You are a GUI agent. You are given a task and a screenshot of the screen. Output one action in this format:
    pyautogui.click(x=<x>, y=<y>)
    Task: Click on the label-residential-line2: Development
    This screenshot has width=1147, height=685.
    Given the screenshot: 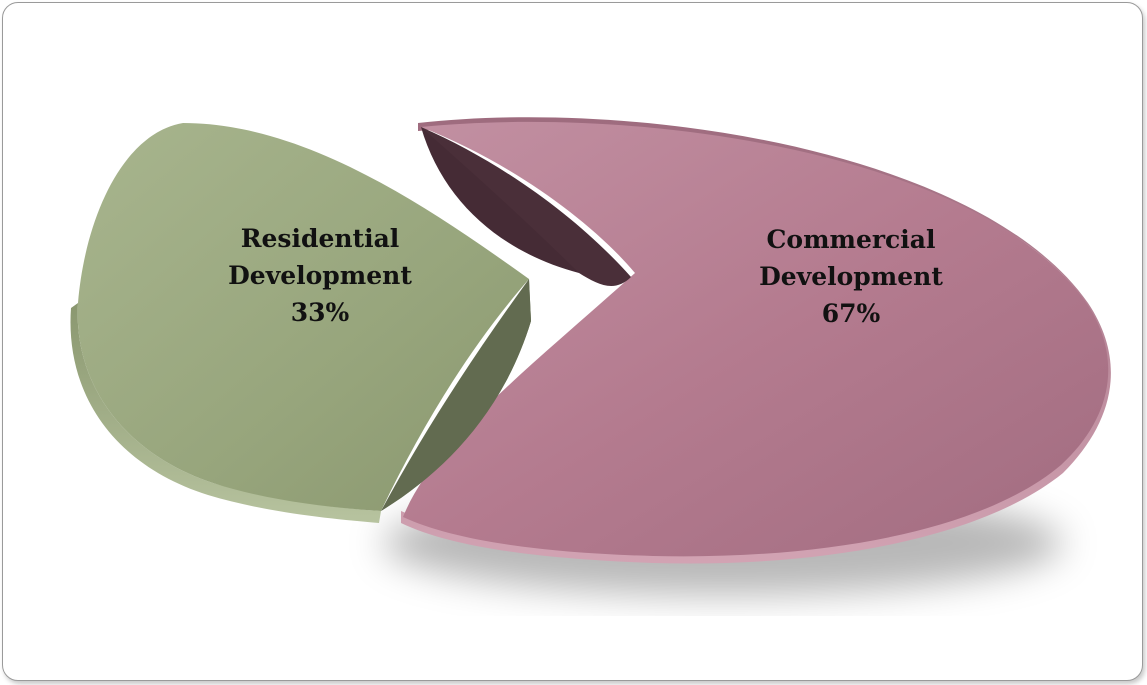 What is the action you would take?
    pyautogui.click(x=320, y=275)
    